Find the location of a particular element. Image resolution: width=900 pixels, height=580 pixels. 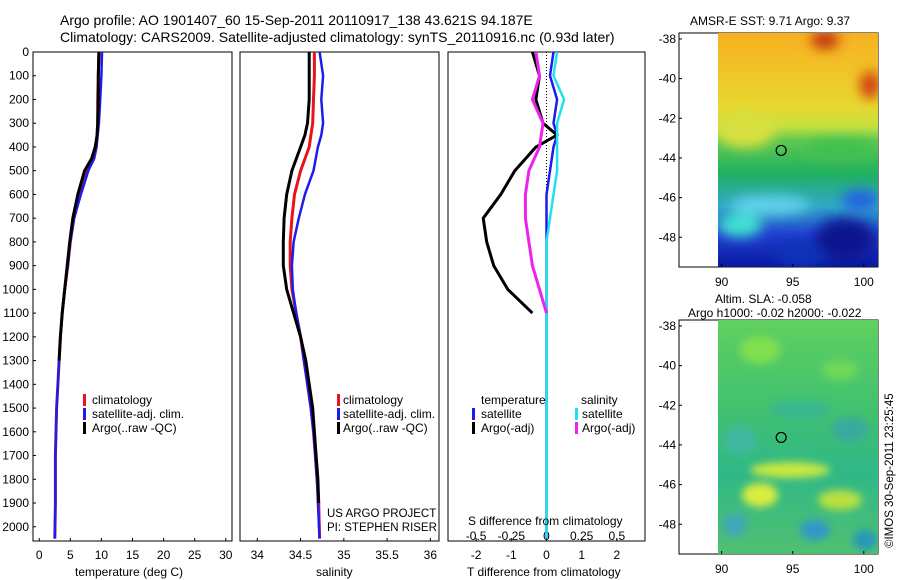

depth-tick-label: 400 is located at coordinates (19, 147).